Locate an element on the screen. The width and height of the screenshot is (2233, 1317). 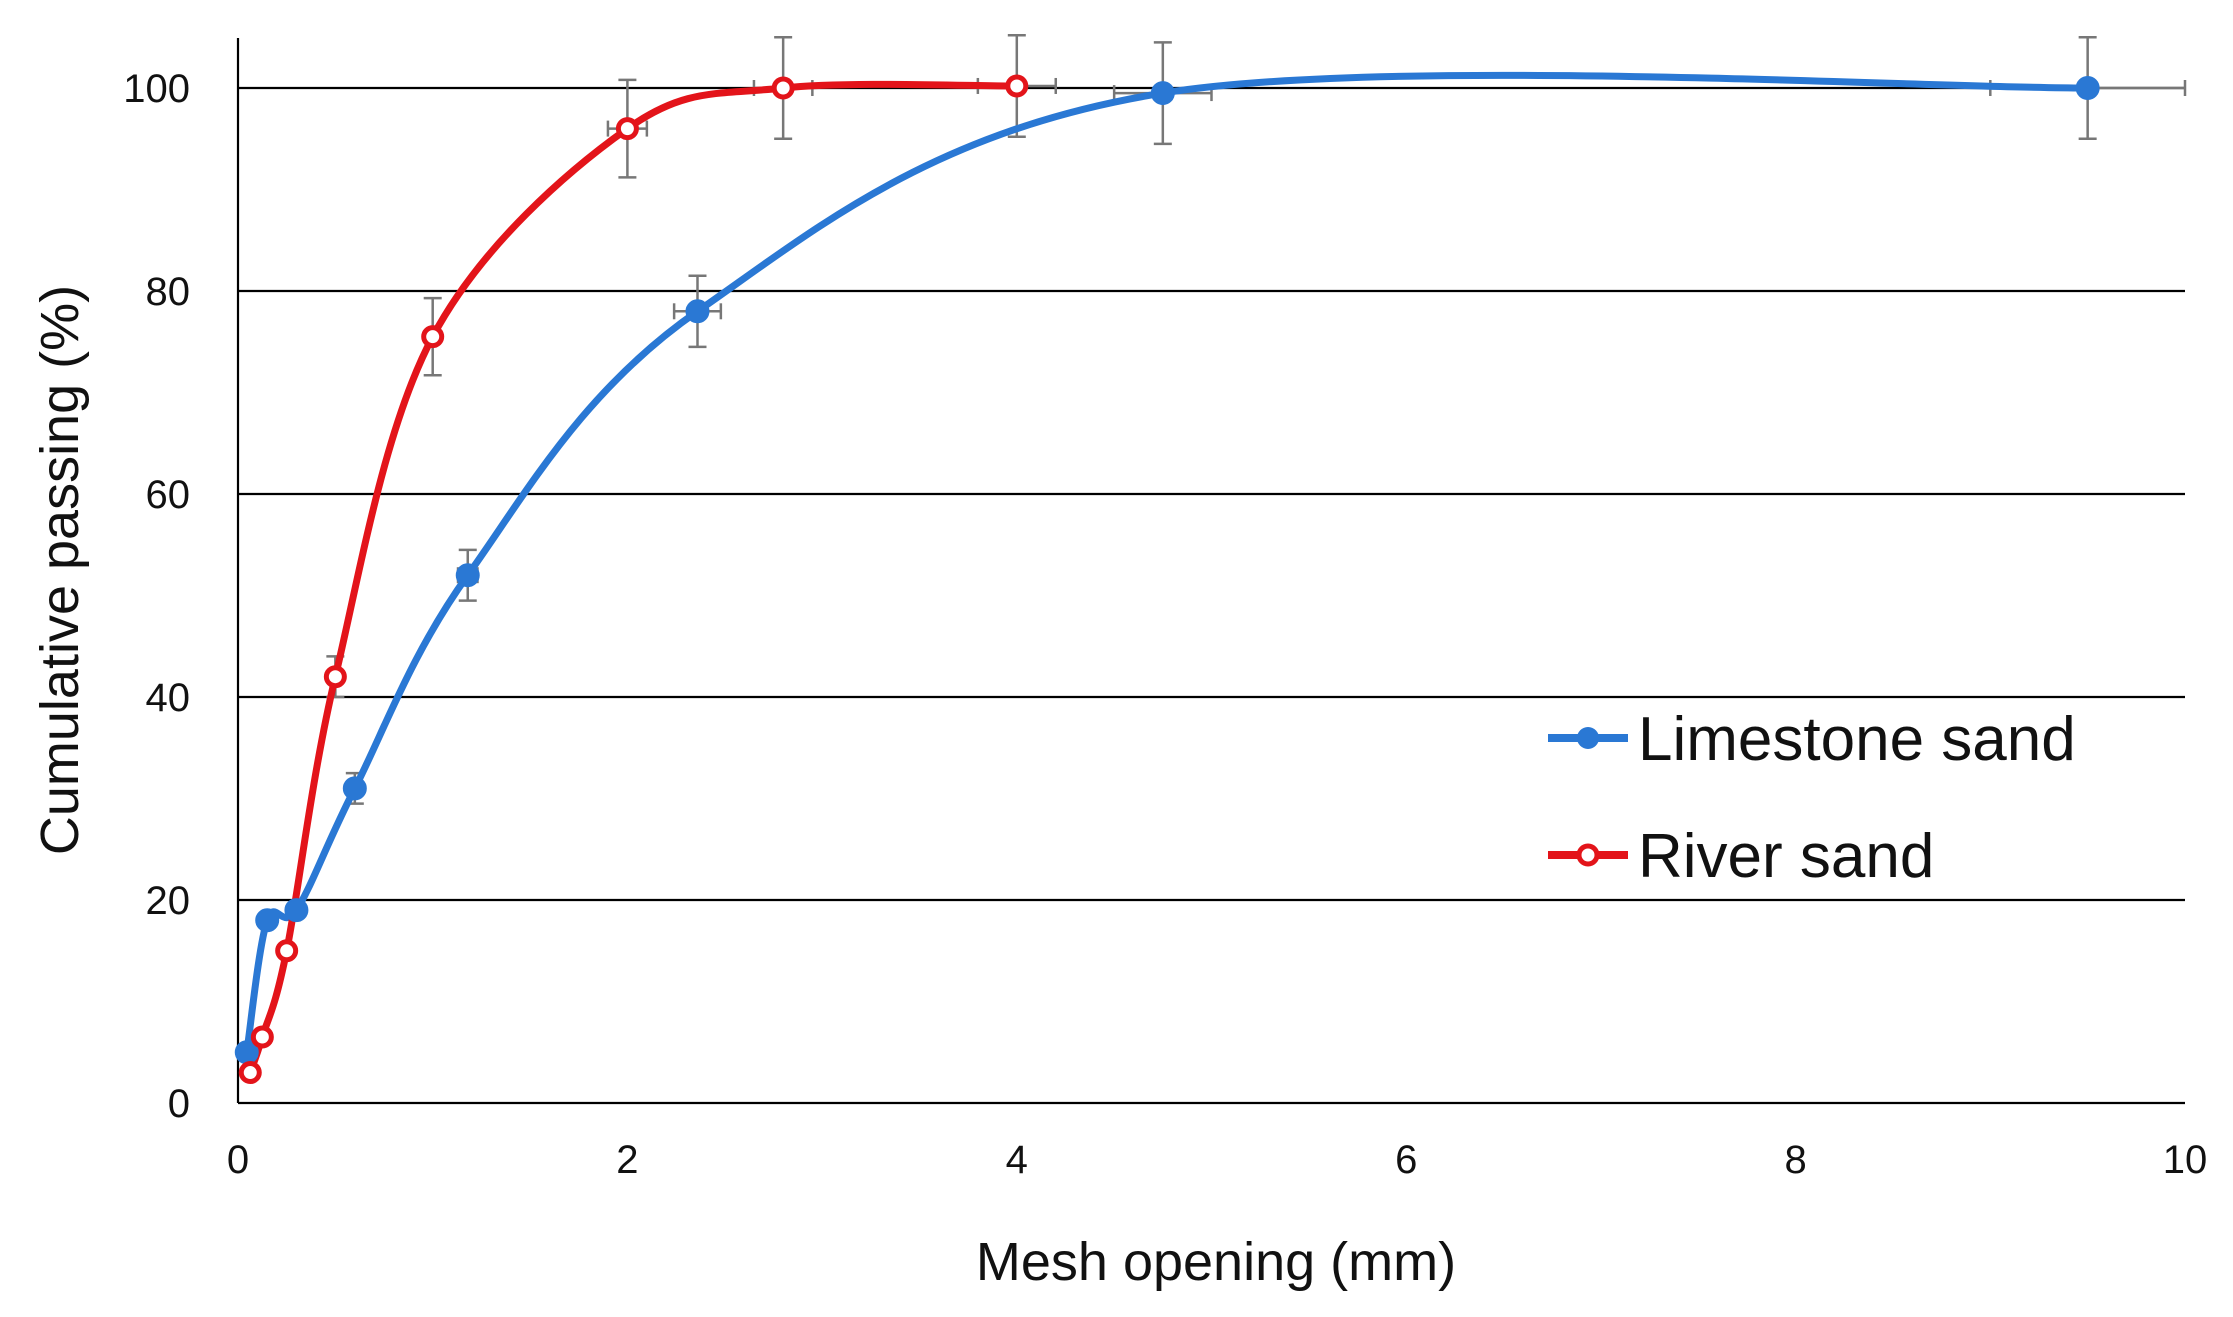
legend-swatch-marker-river is located at coordinates (1588, 855).